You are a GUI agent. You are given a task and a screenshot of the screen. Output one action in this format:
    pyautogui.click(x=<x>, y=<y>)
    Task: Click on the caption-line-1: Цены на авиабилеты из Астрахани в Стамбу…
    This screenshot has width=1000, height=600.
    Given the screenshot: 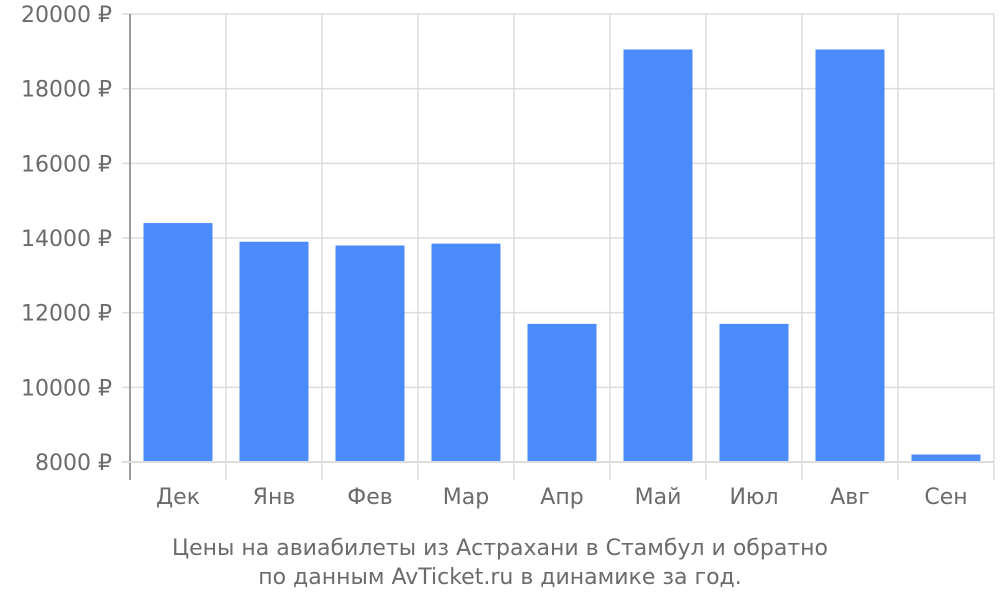 What is the action you would take?
    pyautogui.click(x=500, y=548)
    